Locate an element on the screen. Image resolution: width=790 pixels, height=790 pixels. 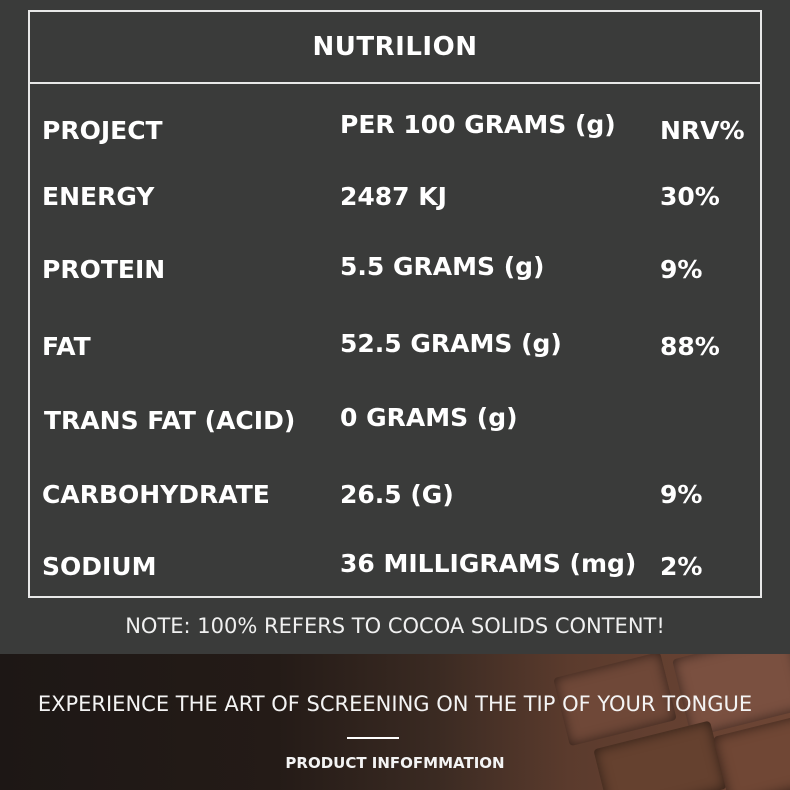
nutrient-amount: 0 GRAMS (g) is located at coordinates (429, 417).